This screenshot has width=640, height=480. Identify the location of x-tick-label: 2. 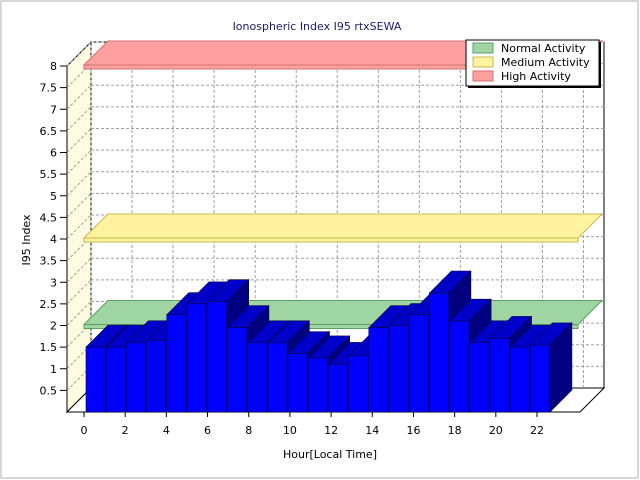
(125, 430).